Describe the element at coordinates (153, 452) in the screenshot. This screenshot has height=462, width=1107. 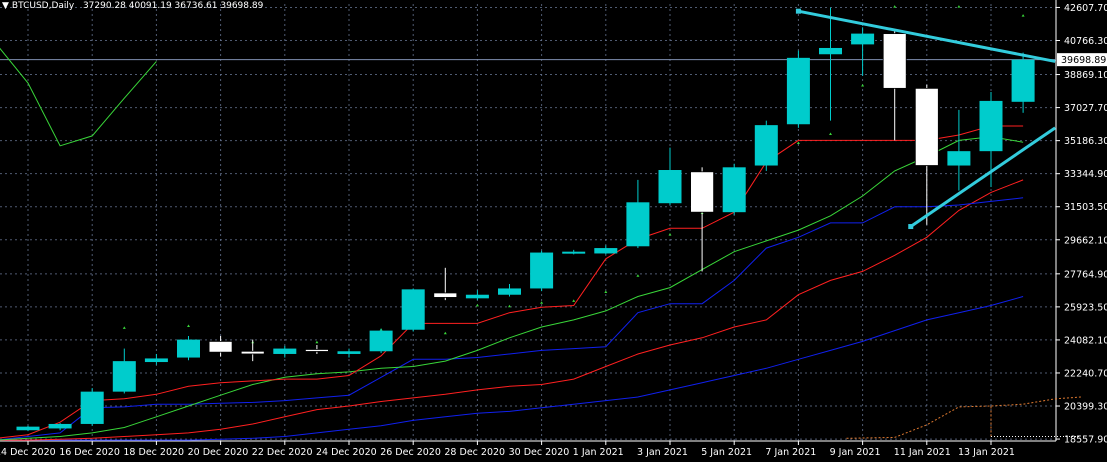
I see `time-axis-label: 18 Dec 2020` at that location.